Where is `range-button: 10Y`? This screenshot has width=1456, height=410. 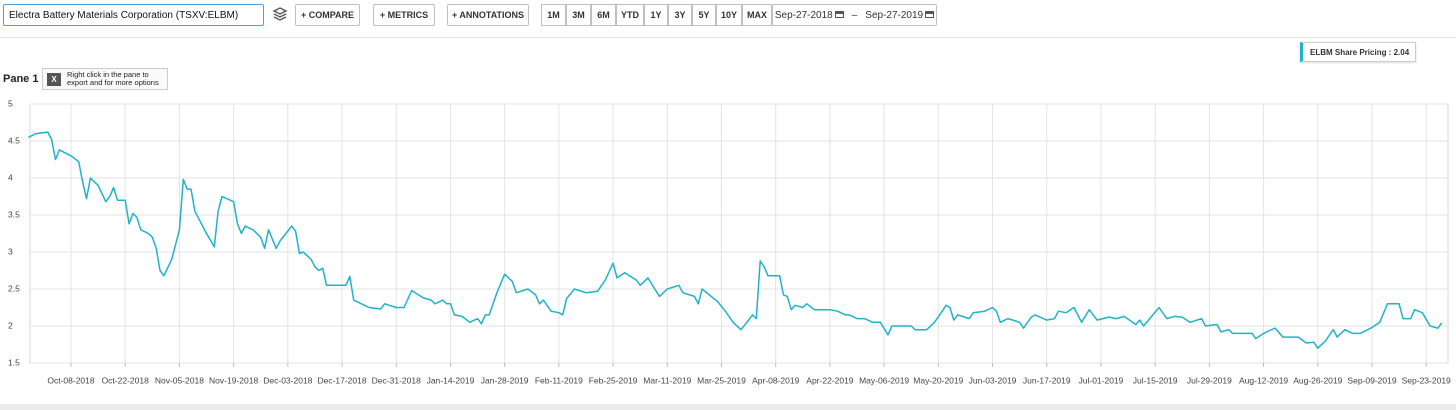 range-button: 10Y is located at coordinates (729, 15).